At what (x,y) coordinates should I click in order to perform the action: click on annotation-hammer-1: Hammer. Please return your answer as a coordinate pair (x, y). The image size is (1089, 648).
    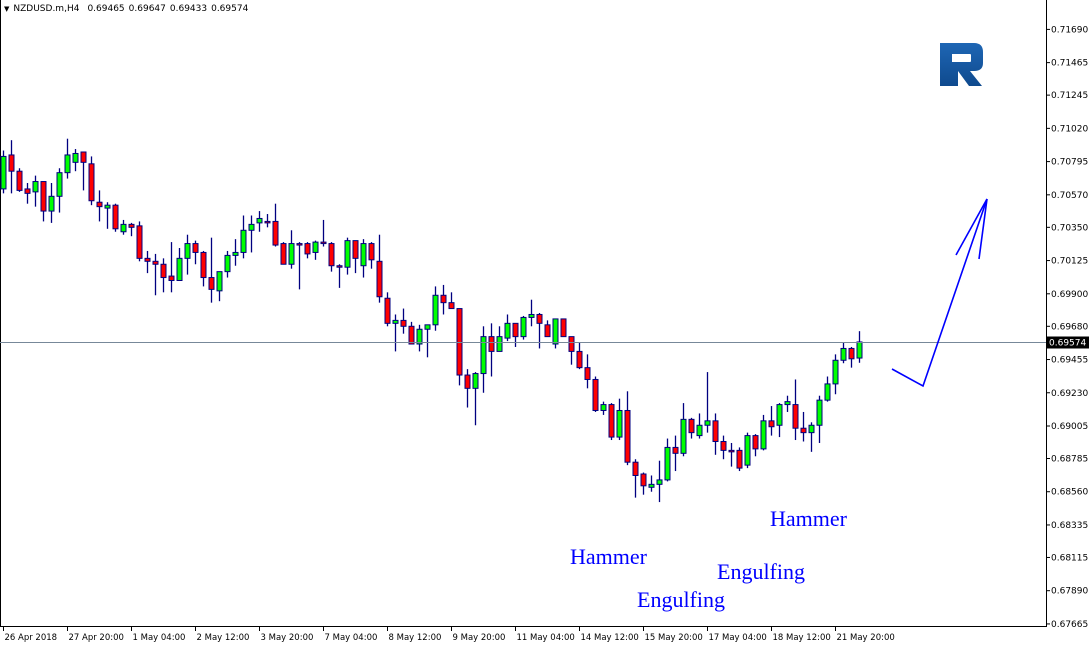
    Looking at the image, I should click on (608, 556).